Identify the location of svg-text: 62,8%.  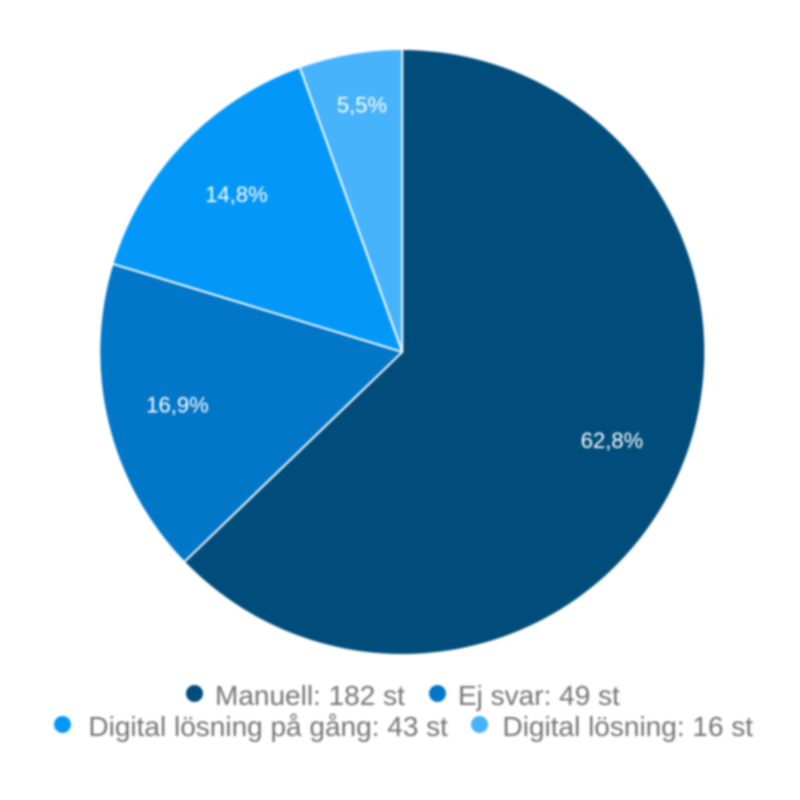
(612, 440).